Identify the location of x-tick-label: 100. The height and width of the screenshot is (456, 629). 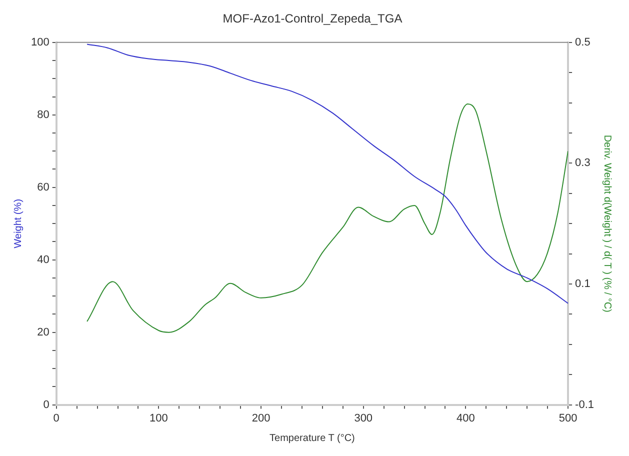
(159, 418).